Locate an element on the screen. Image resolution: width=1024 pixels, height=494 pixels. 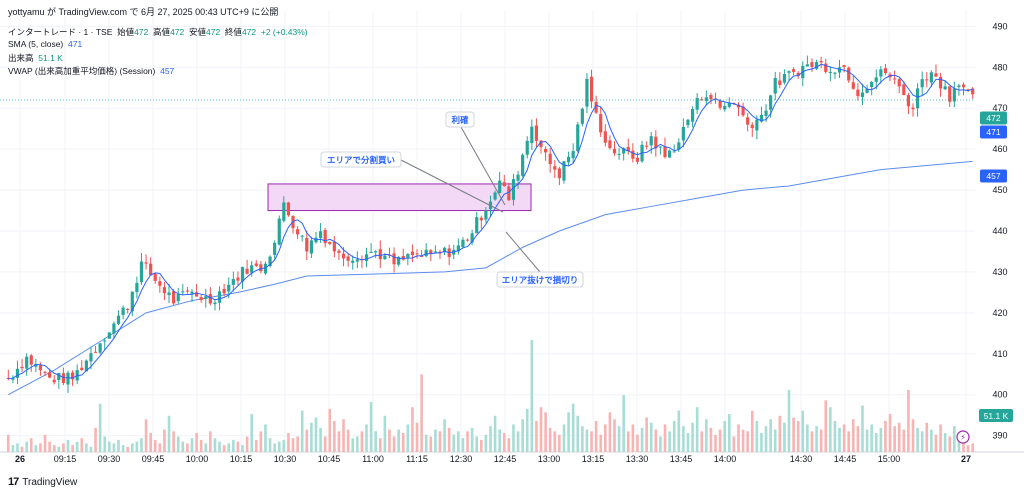
y-tick-label: 460 is located at coordinates (999, 149).